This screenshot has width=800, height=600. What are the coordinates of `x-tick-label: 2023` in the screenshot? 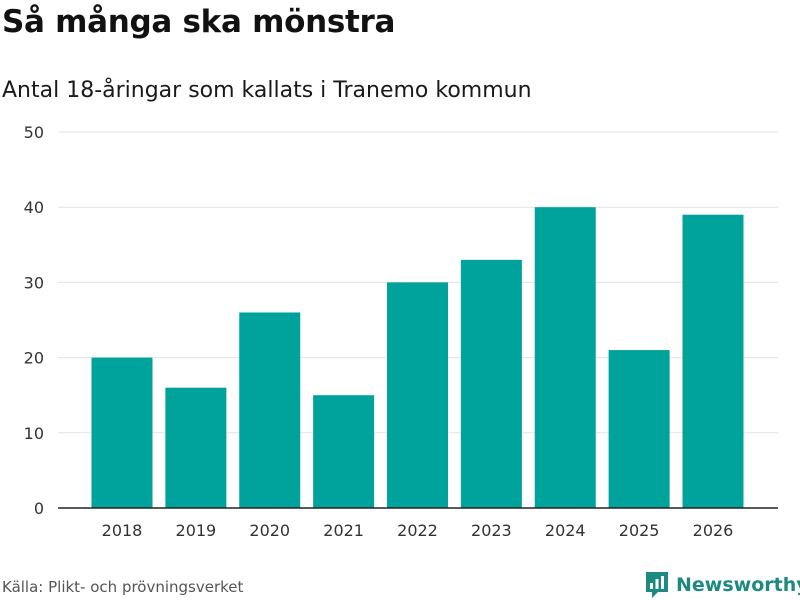 It's located at (491, 530).